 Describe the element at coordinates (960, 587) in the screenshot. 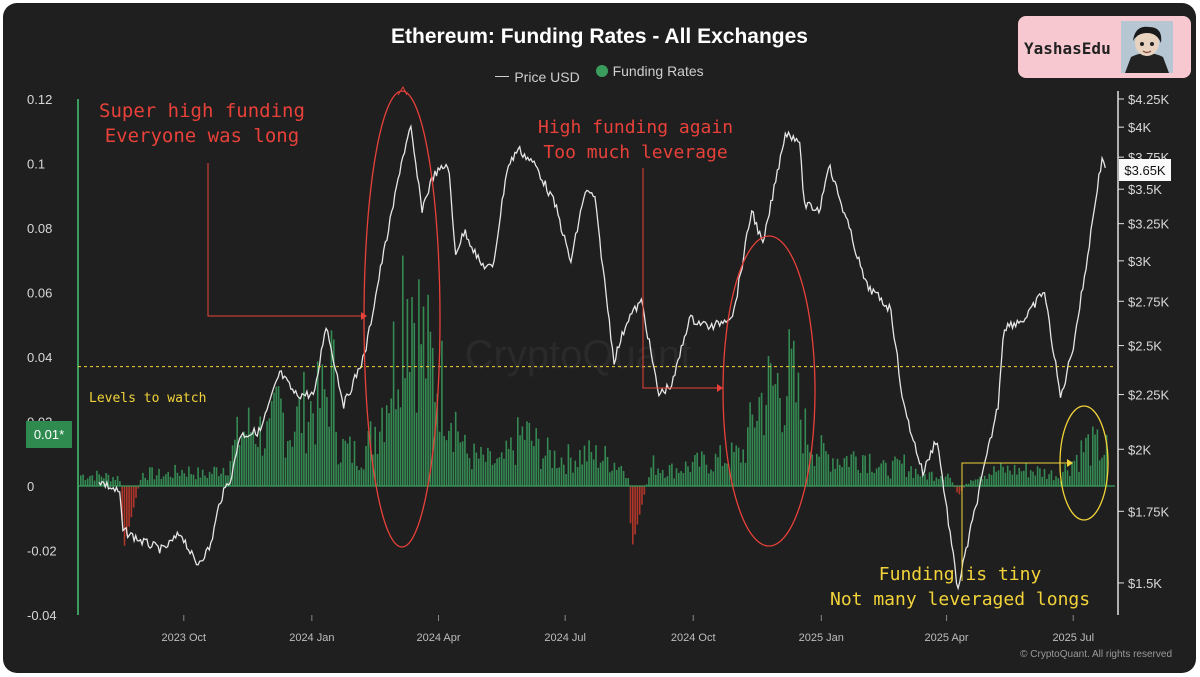

I see `annotation-tiny: Funding is tiny Not many leveraged longs` at that location.